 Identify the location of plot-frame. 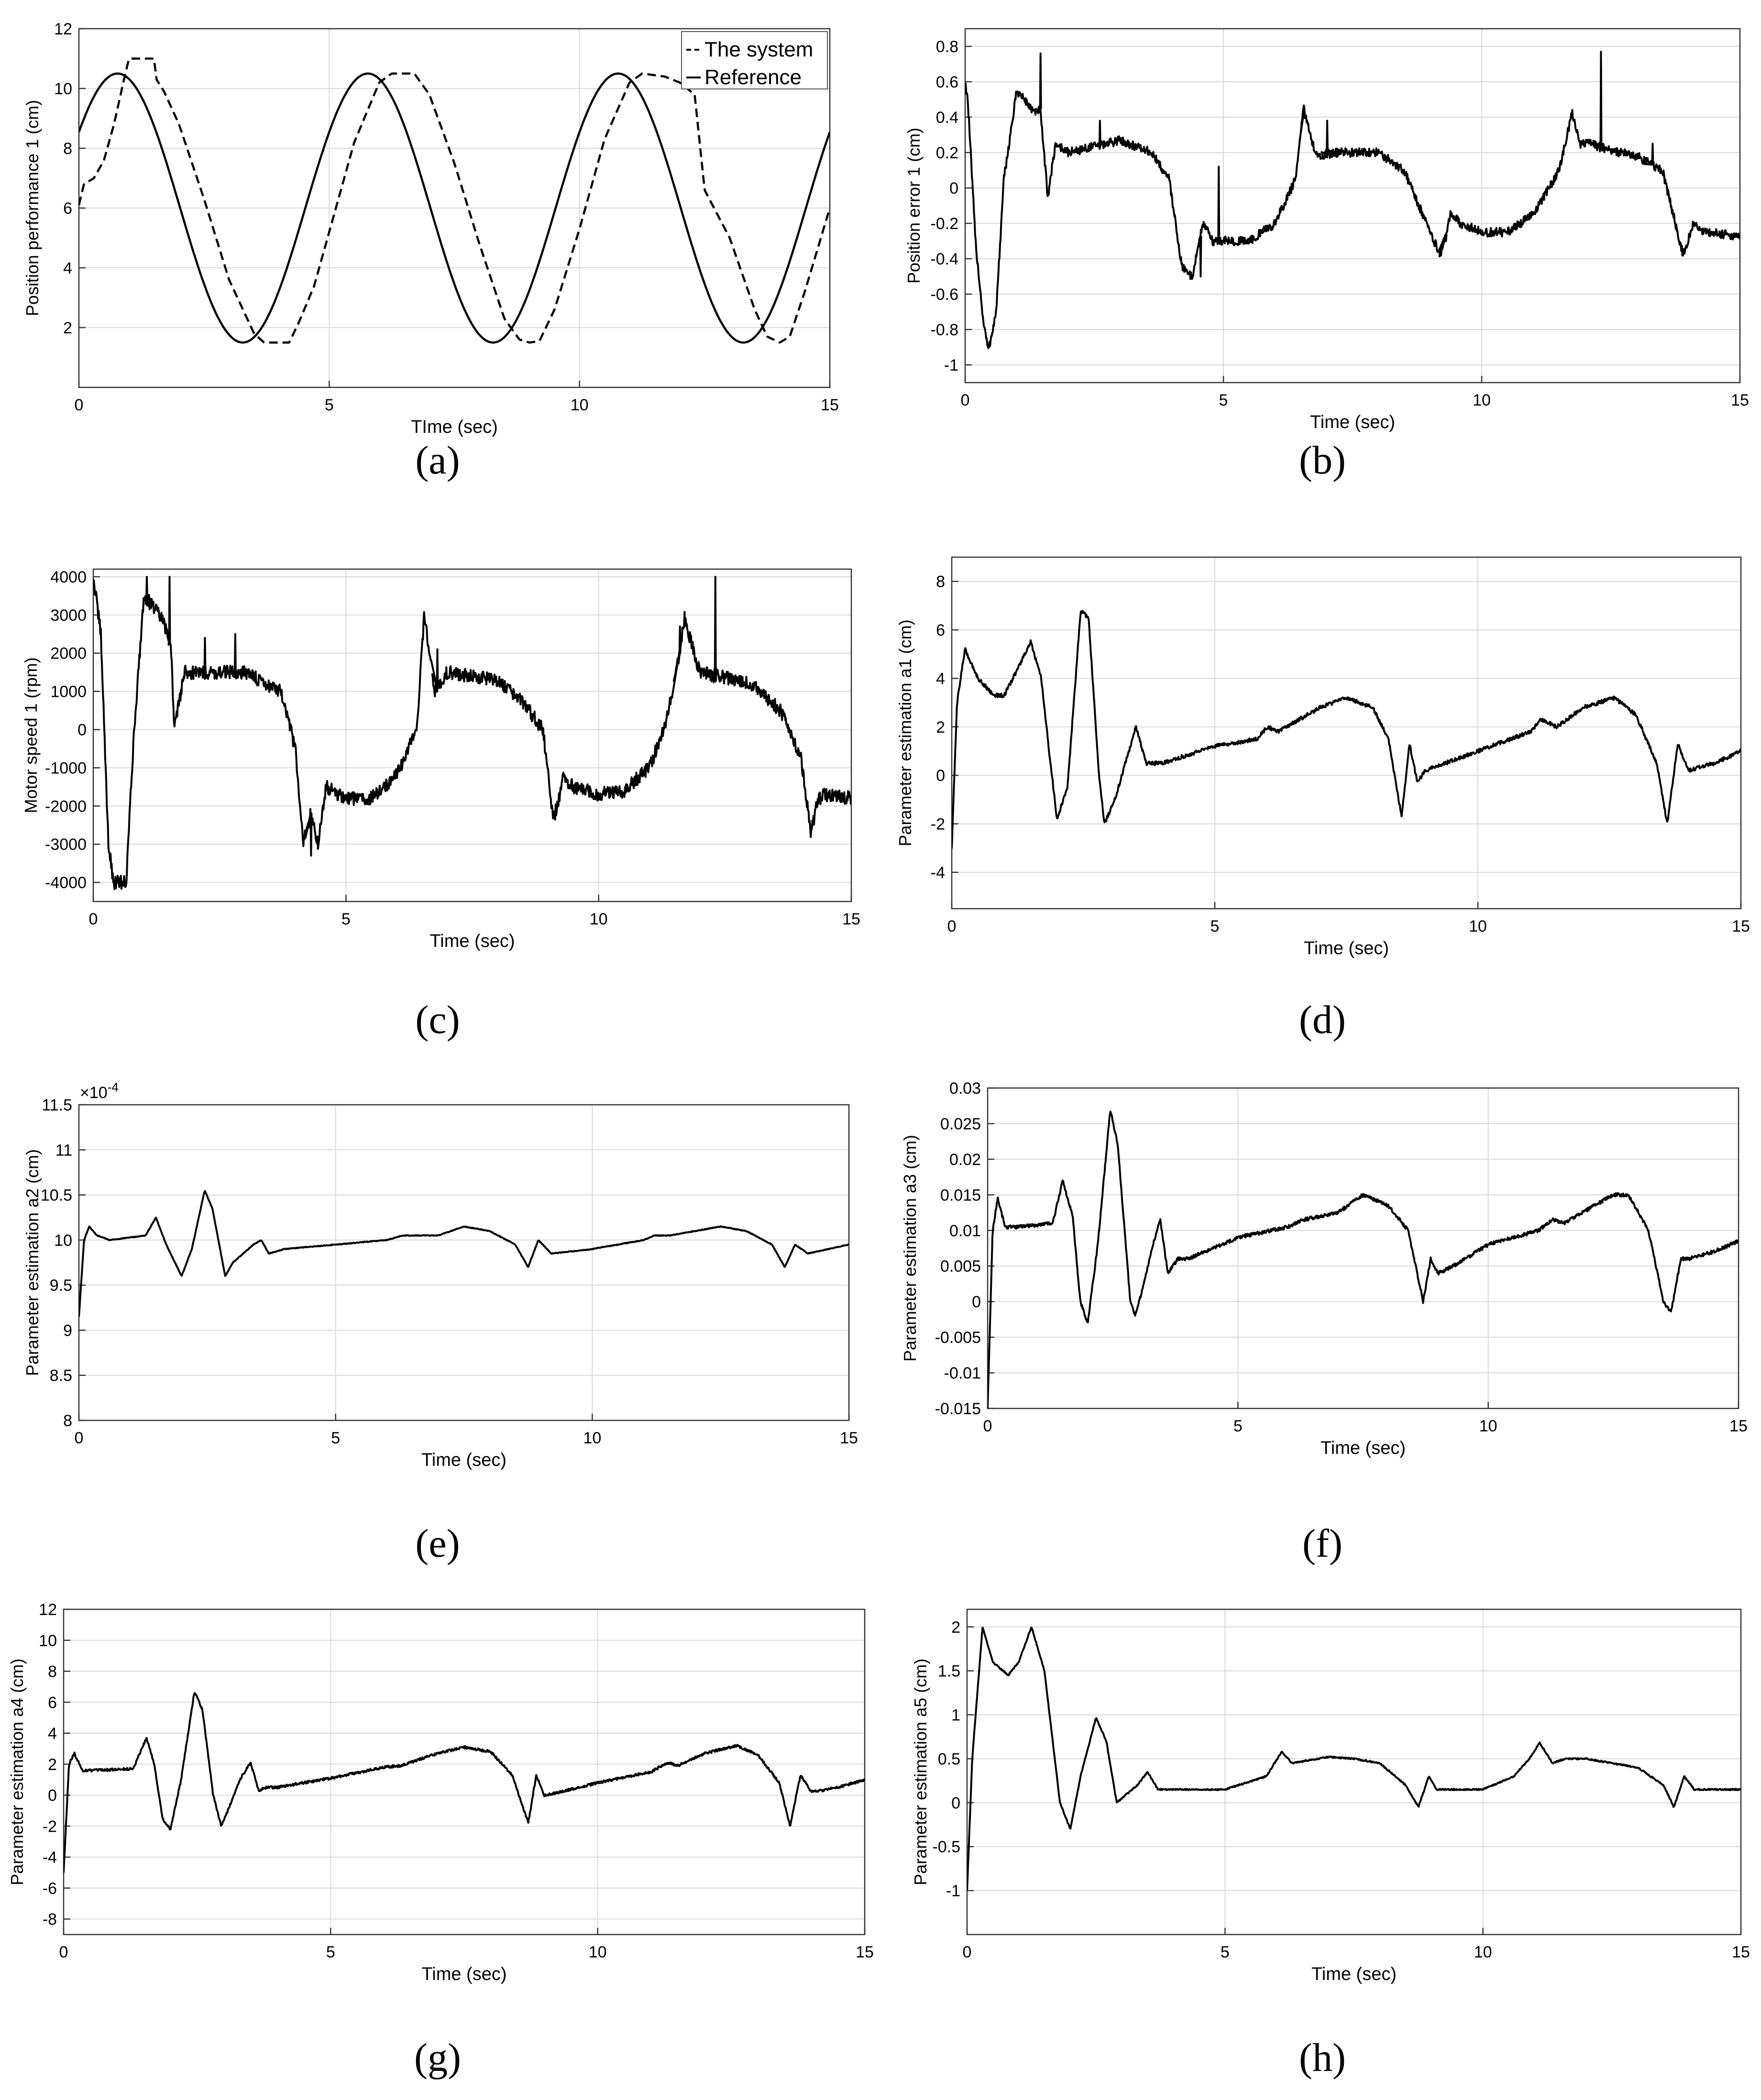
(1354, 1771).